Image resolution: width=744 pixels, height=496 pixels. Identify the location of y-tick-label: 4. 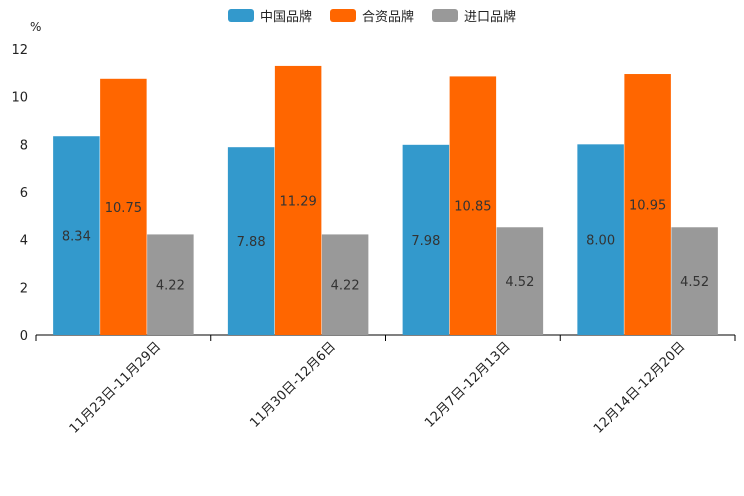
(24, 241).